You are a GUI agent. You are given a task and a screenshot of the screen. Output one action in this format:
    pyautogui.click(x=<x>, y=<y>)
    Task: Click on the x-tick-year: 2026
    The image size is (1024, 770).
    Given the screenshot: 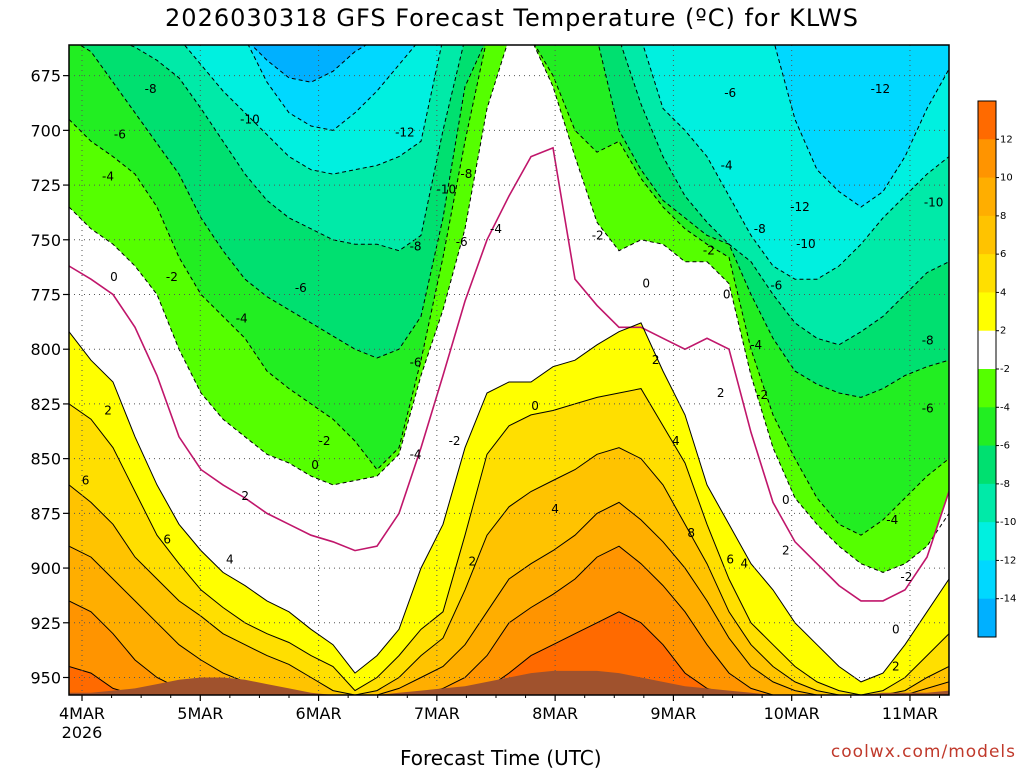 What is the action you would take?
    pyautogui.click(x=82, y=732)
    